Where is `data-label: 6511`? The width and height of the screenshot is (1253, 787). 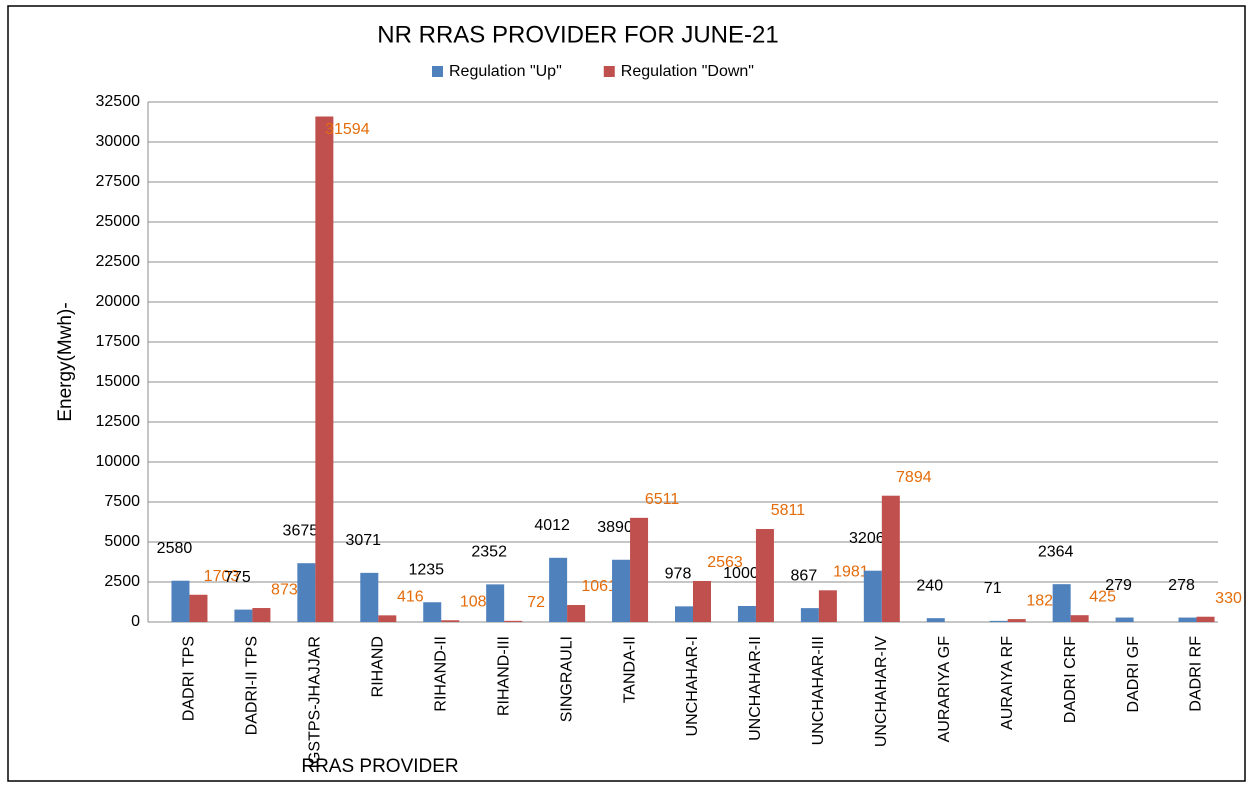
data-label: 6511 is located at coordinates (662, 499).